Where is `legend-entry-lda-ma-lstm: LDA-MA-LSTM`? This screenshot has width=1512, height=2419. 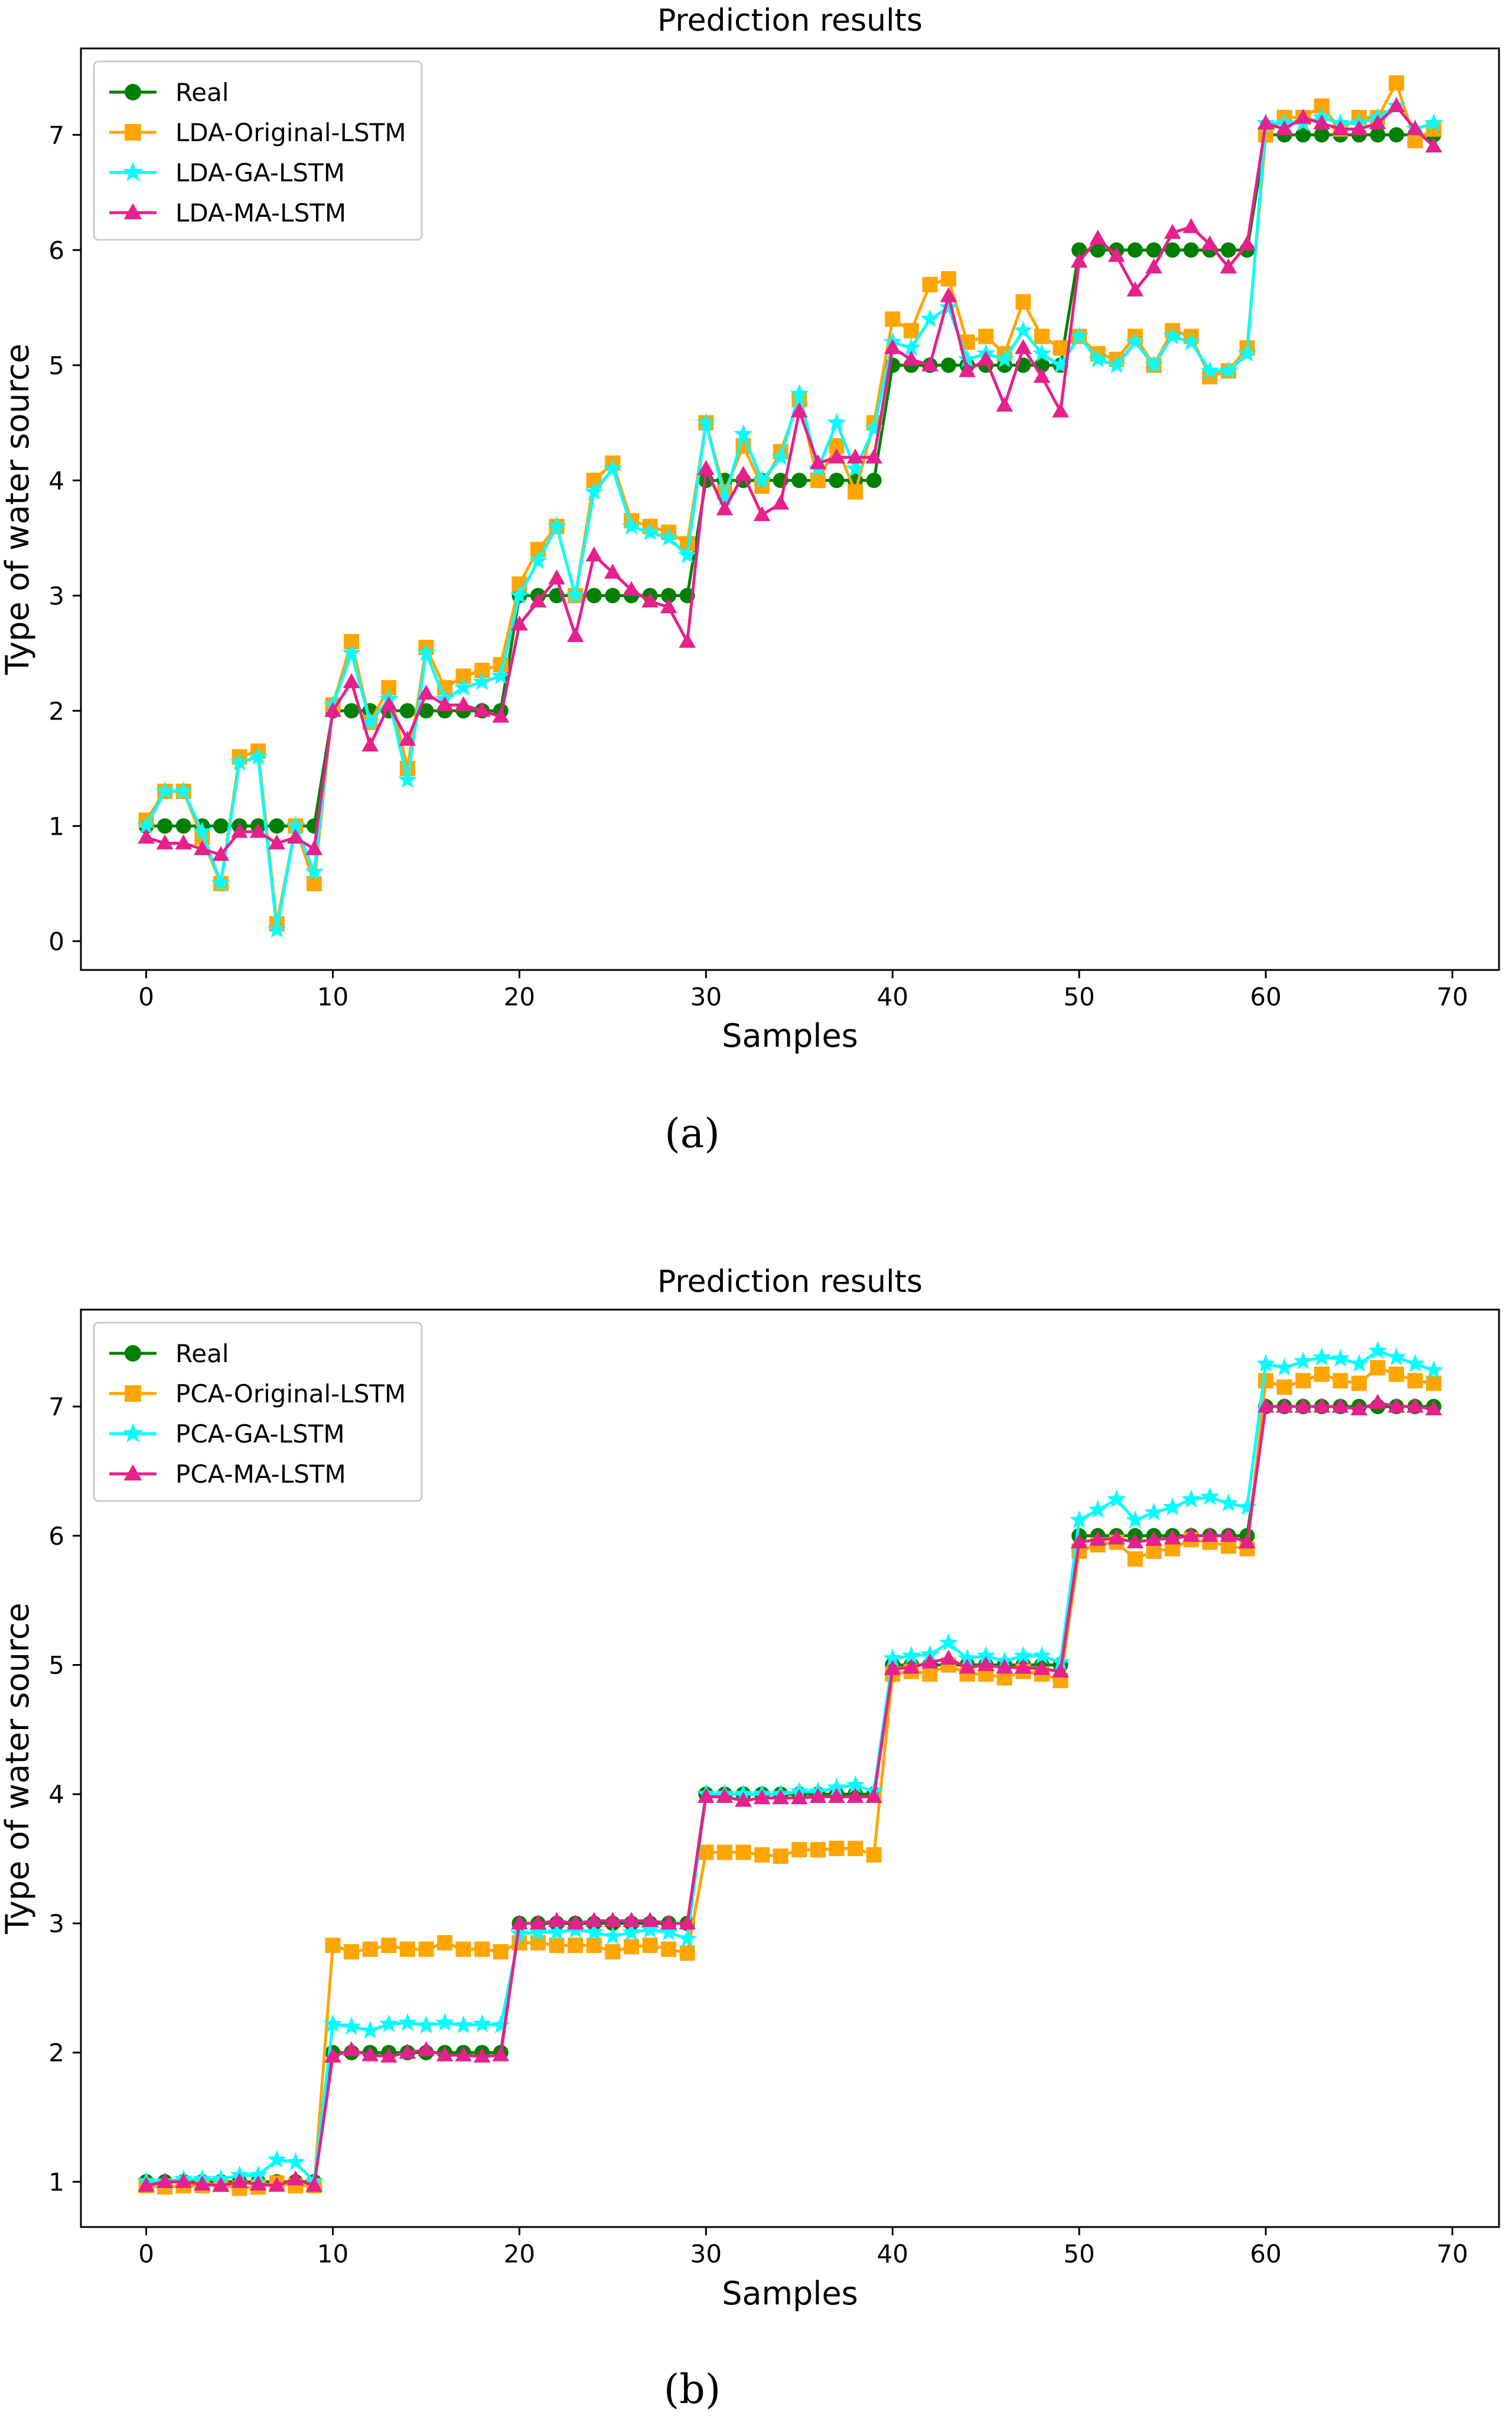
legend-entry-lda-ma-lstm: LDA-MA-LSTM is located at coordinates (227, 212).